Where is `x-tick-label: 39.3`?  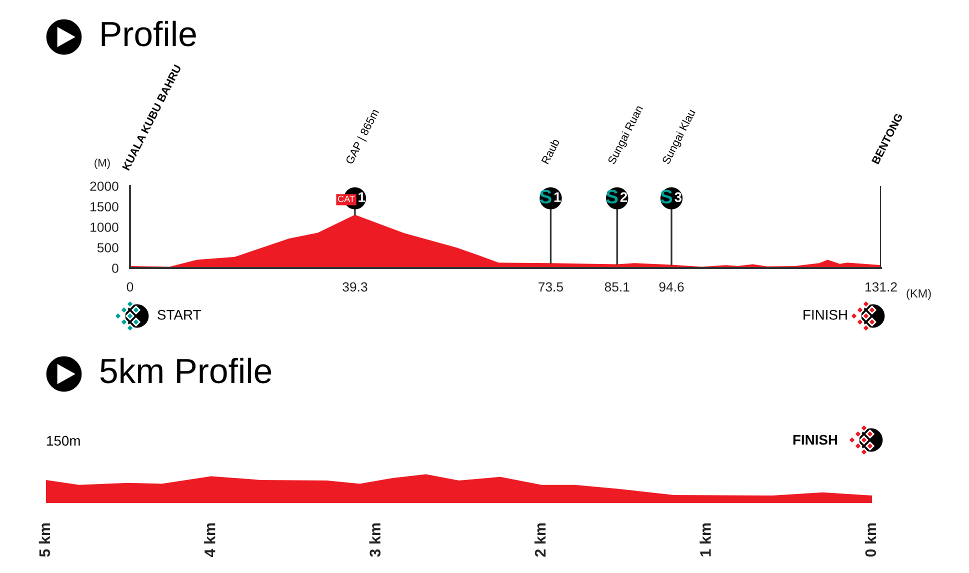 x-tick-label: 39.3 is located at coordinates (355, 287).